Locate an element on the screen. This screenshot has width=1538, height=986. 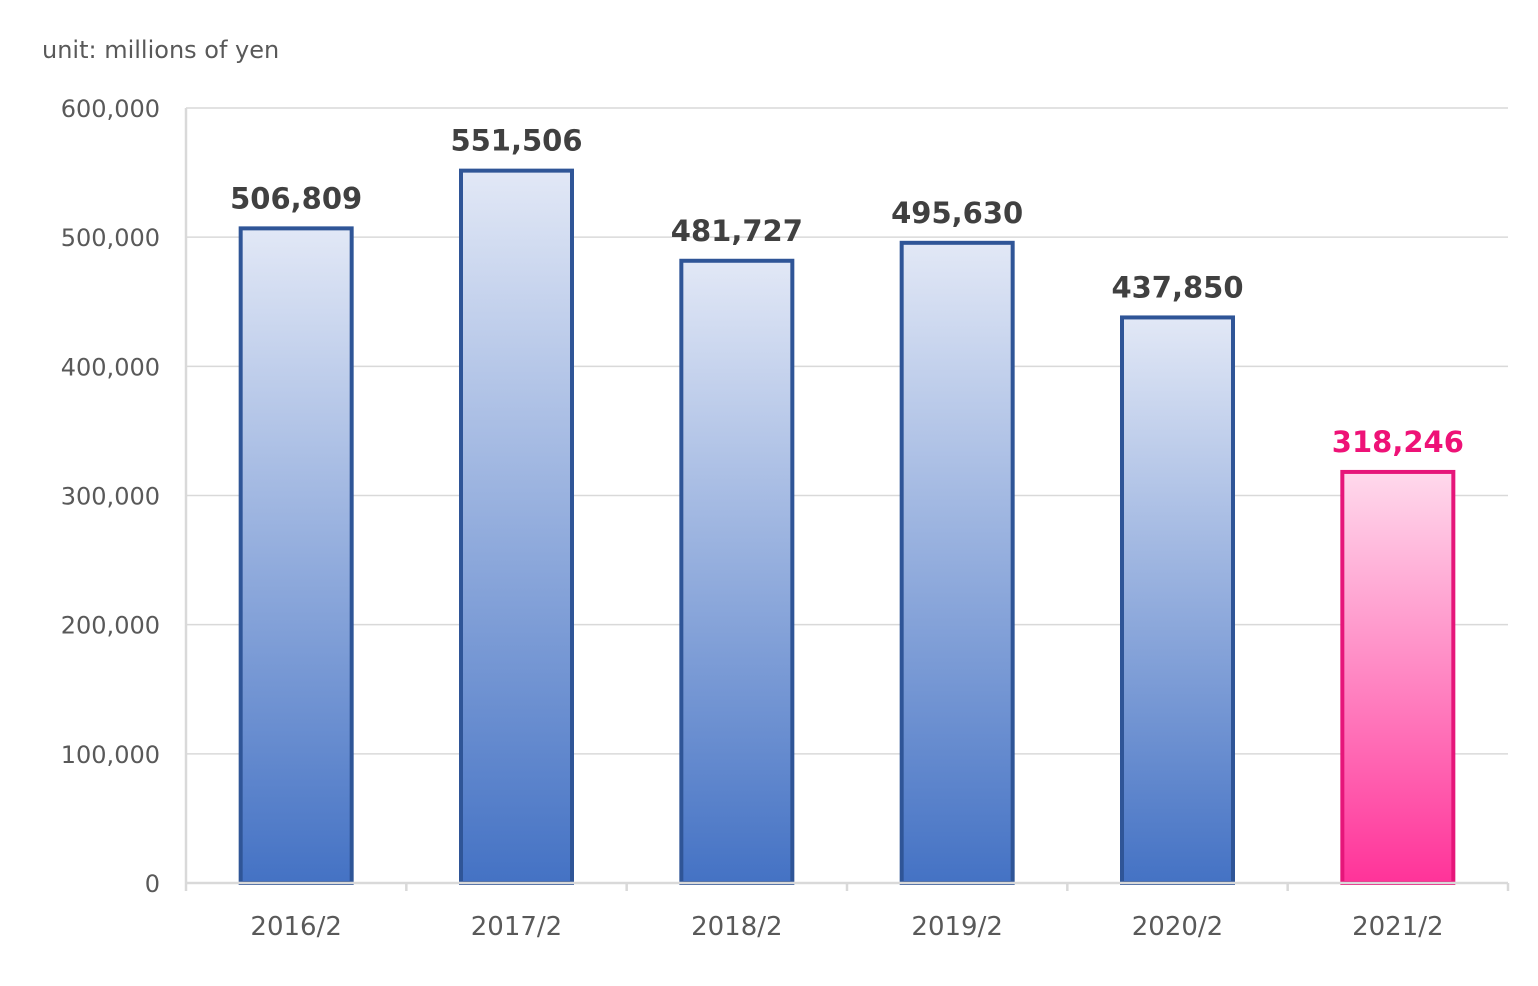
bar-value-label: 481,727 is located at coordinates (737, 231).